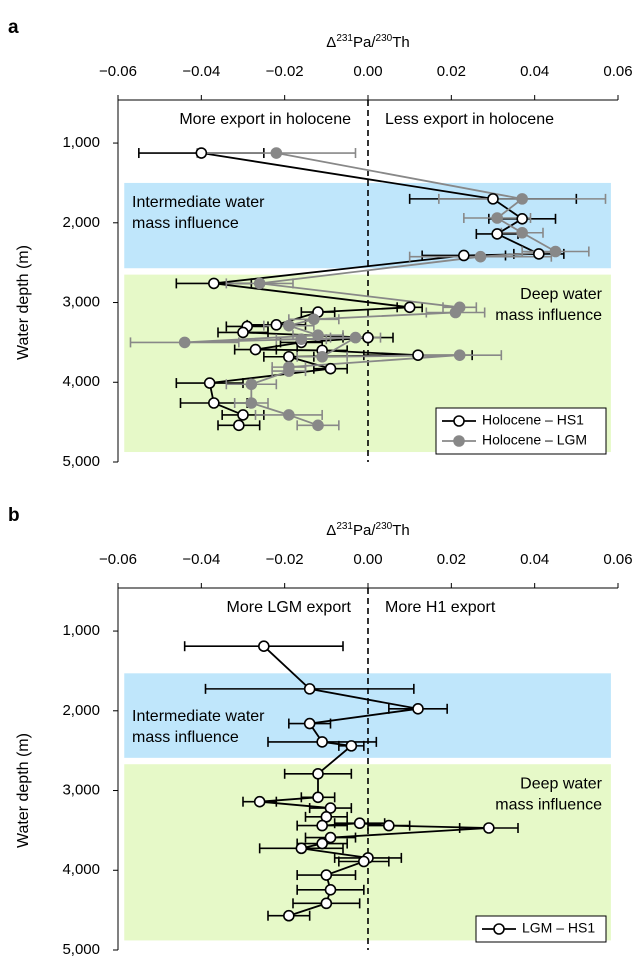  I want to click on legend-label: LGM – HS1, so click(558, 928).